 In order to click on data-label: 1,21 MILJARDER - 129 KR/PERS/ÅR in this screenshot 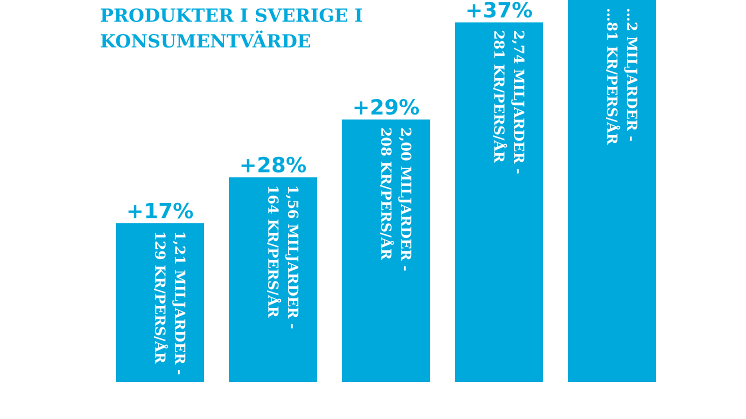, I will do `click(170, 303)`.